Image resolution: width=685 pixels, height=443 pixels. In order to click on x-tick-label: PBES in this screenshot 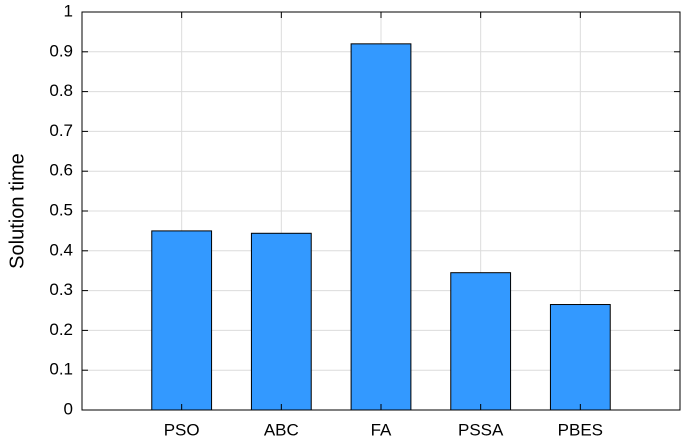, I will do `click(580, 429)`.